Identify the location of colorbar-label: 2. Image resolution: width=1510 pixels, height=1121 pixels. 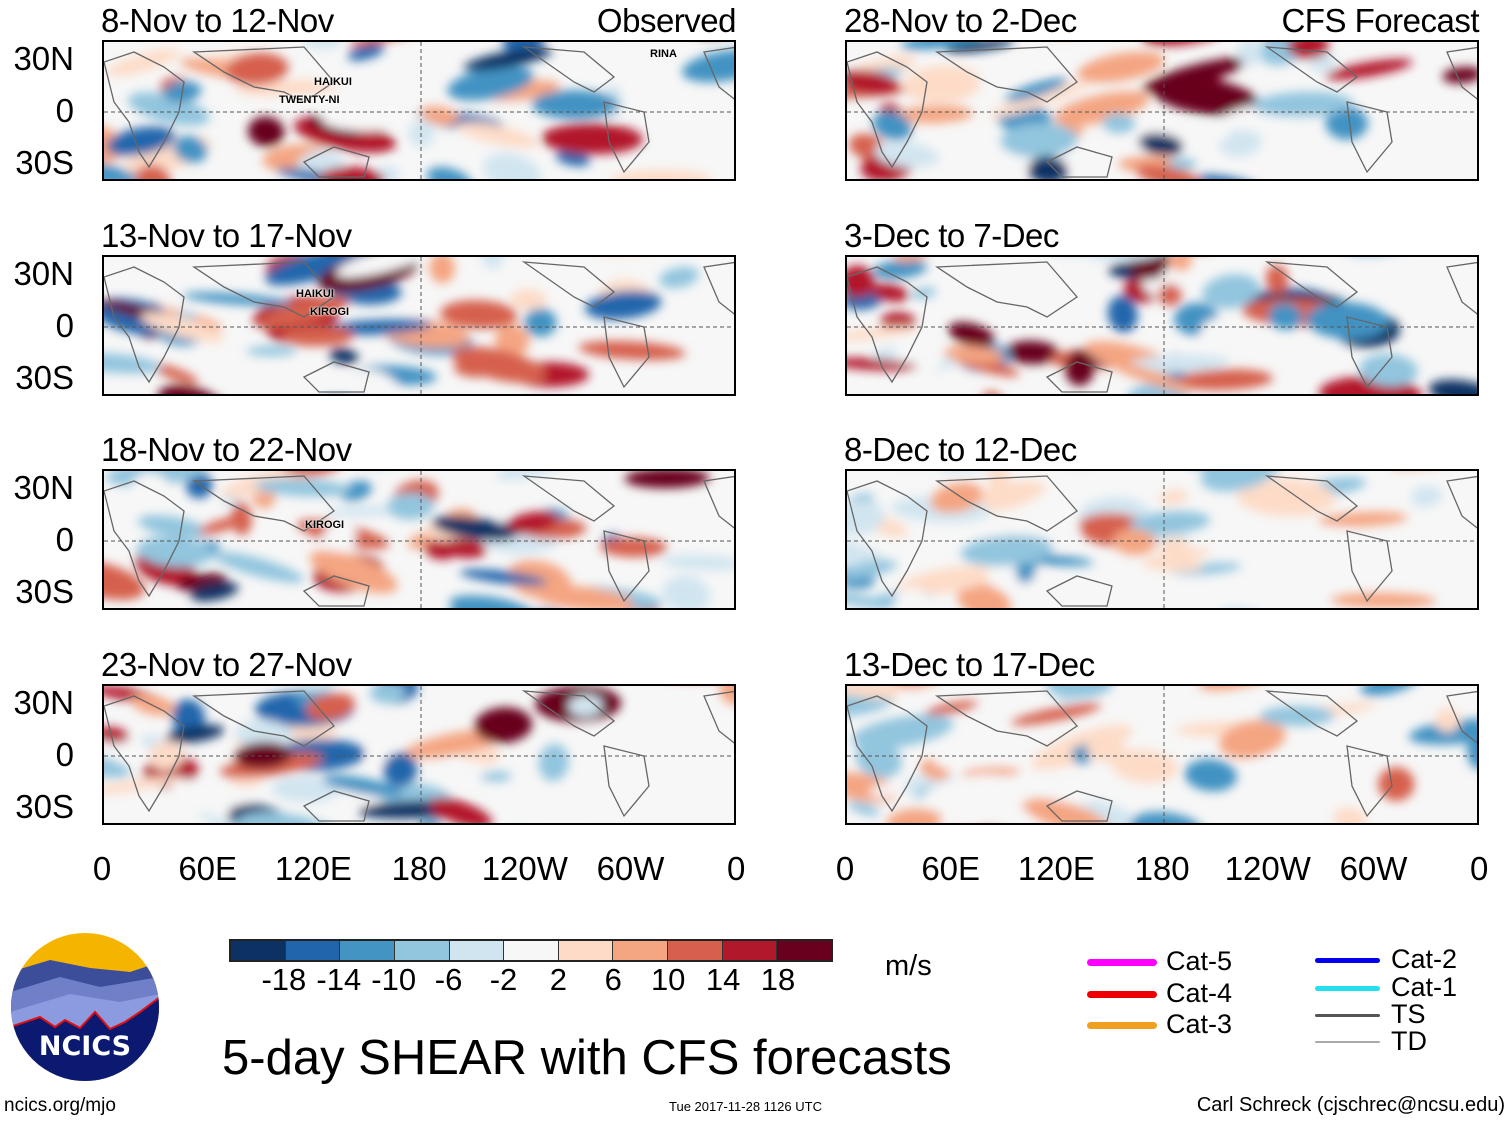
(558, 979).